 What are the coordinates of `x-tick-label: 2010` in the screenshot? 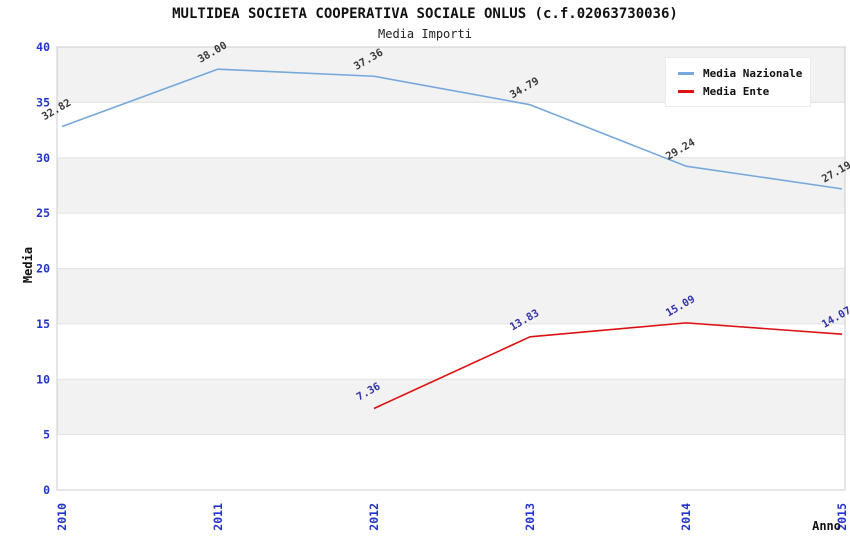 It's located at (62, 517).